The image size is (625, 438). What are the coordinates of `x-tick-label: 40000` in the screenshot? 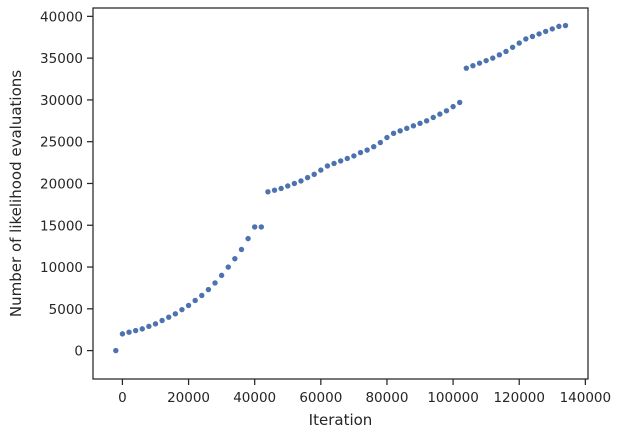 It's located at (254, 398).